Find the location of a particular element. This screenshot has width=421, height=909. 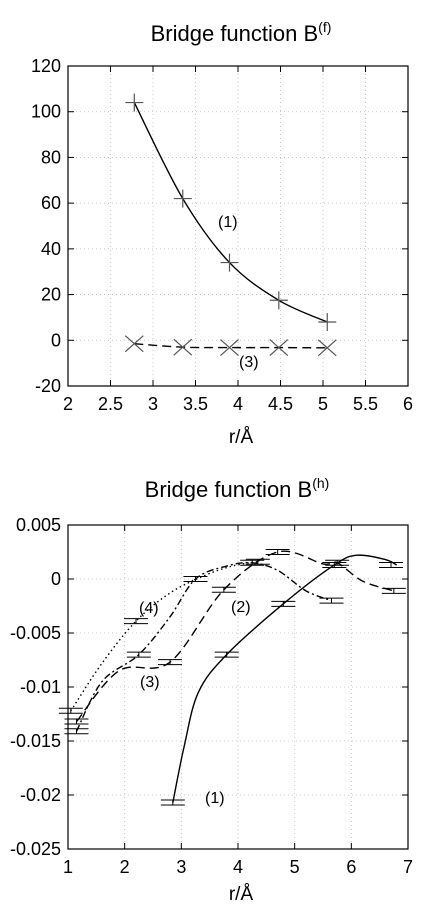

x-axis-label-h: r/Å is located at coordinates (241, 894).